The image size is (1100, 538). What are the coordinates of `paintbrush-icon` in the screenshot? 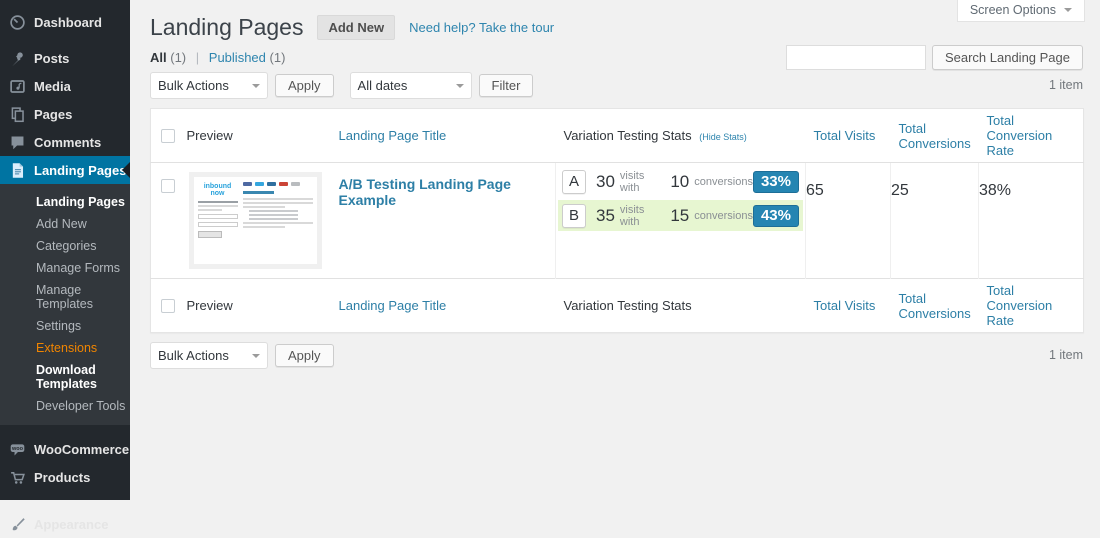 It's located at (17, 524).